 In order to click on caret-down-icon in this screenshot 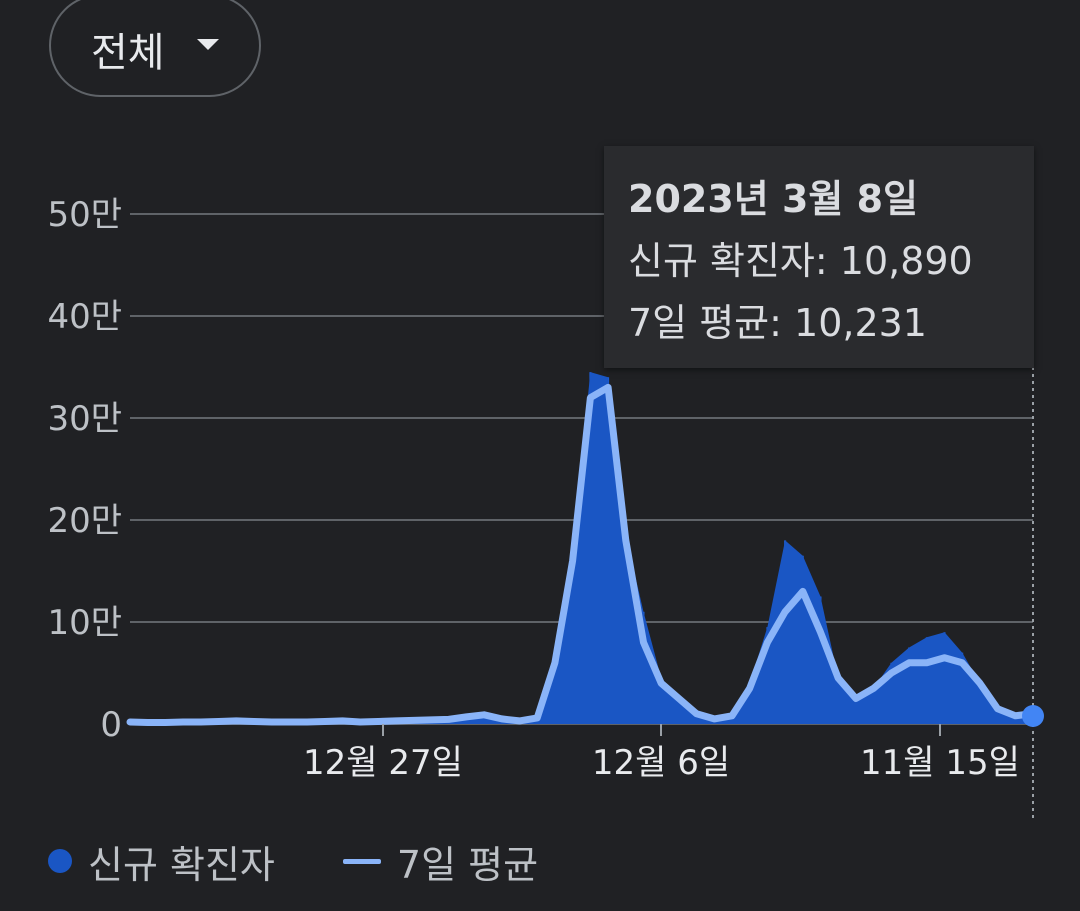, I will do `click(208, 44)`.